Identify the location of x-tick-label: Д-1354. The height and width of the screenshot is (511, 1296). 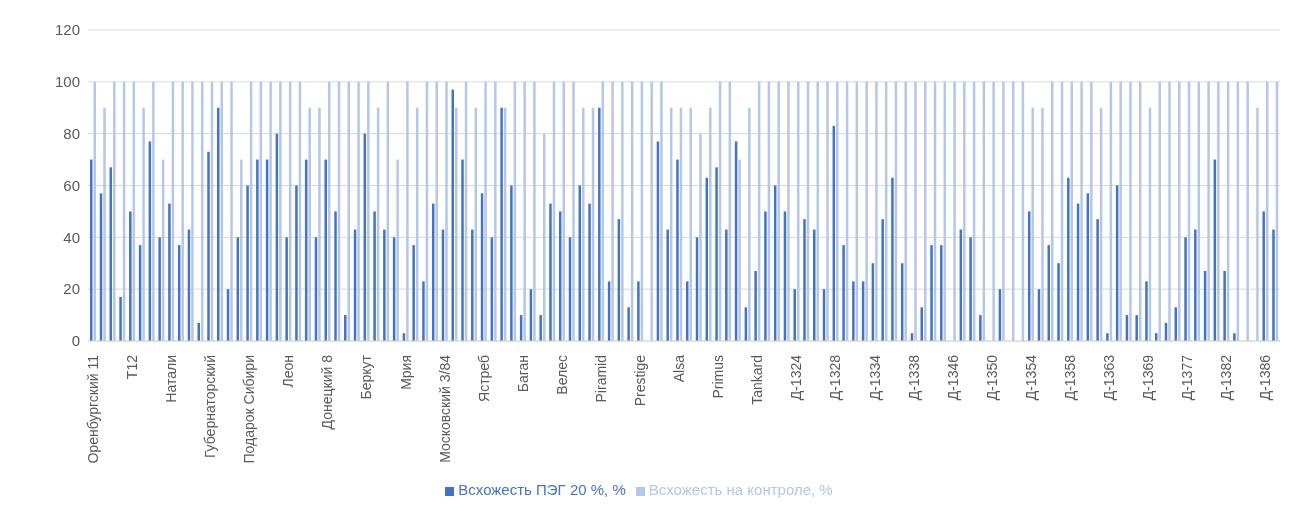
(1030, 377).